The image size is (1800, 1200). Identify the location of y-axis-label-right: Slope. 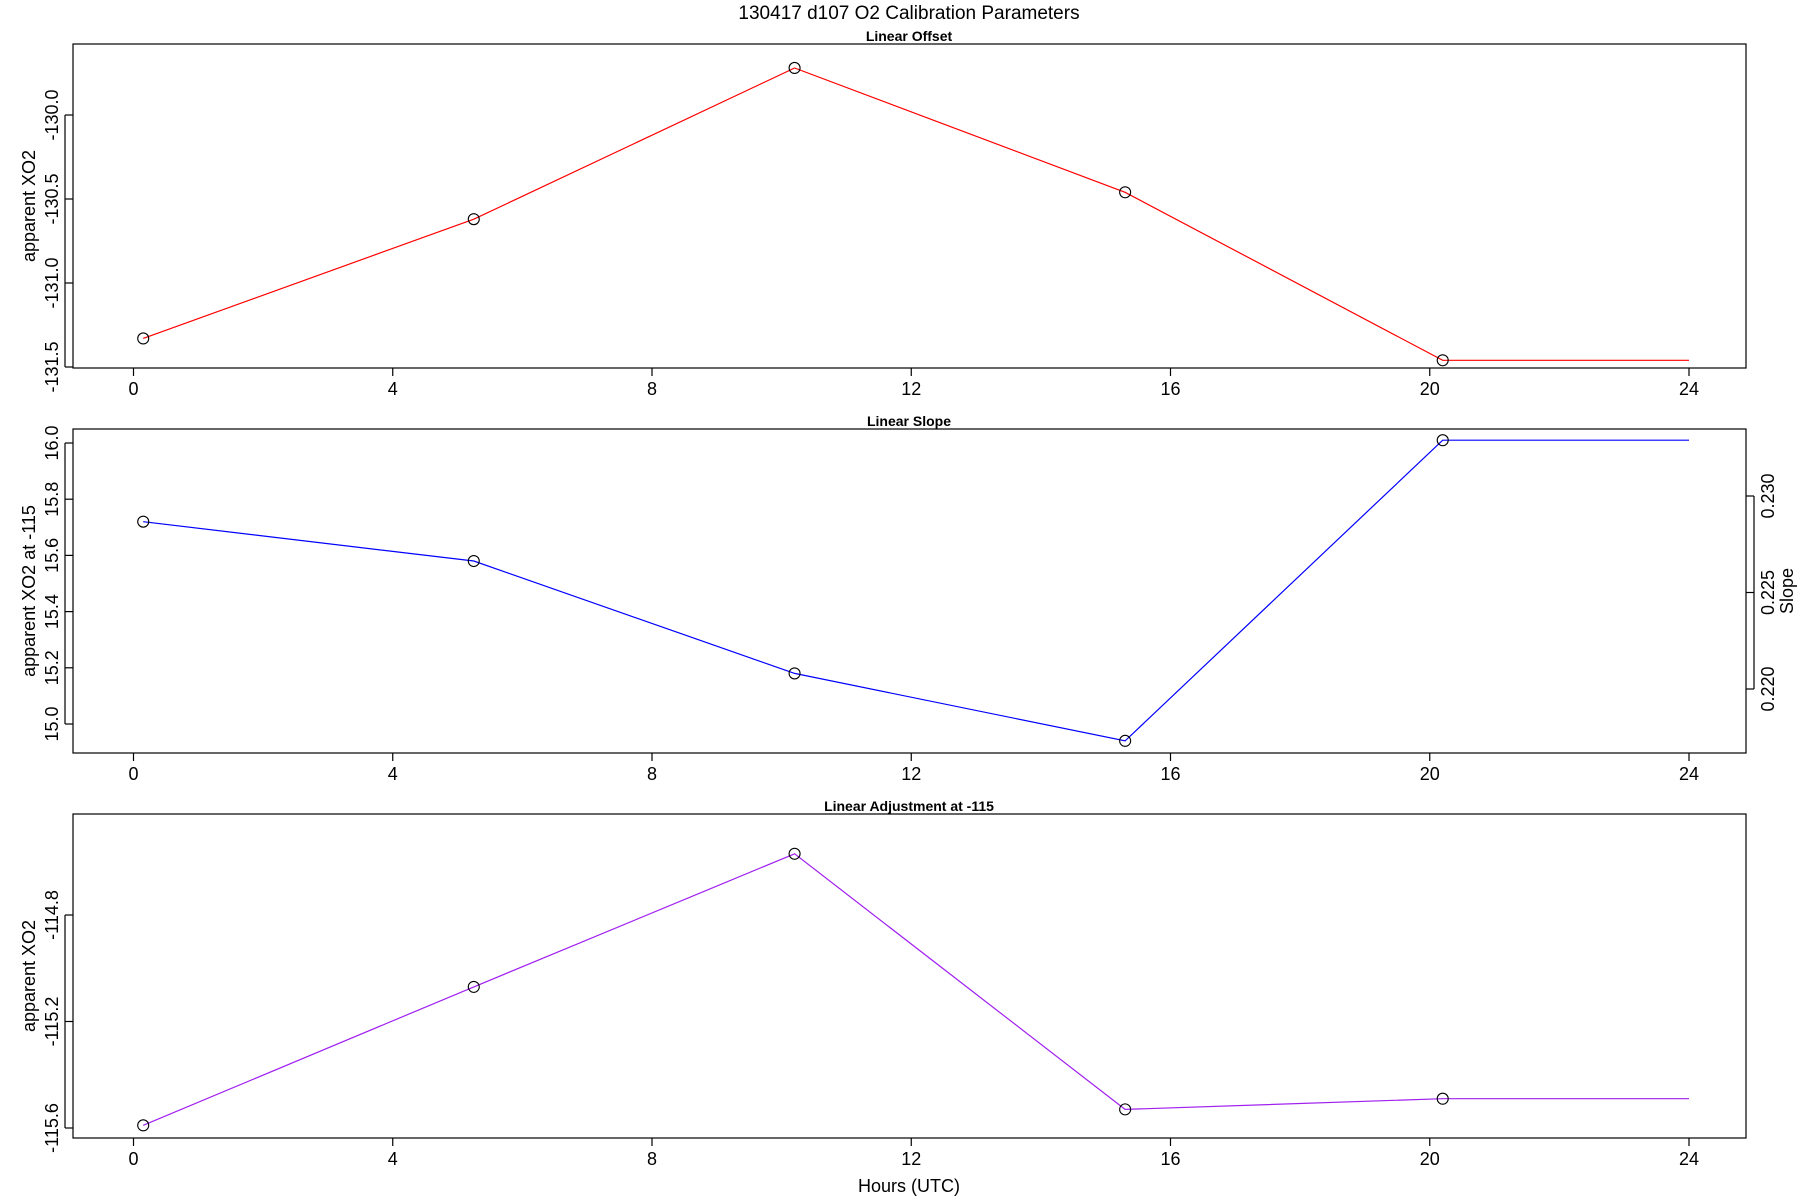
(1787, 591).